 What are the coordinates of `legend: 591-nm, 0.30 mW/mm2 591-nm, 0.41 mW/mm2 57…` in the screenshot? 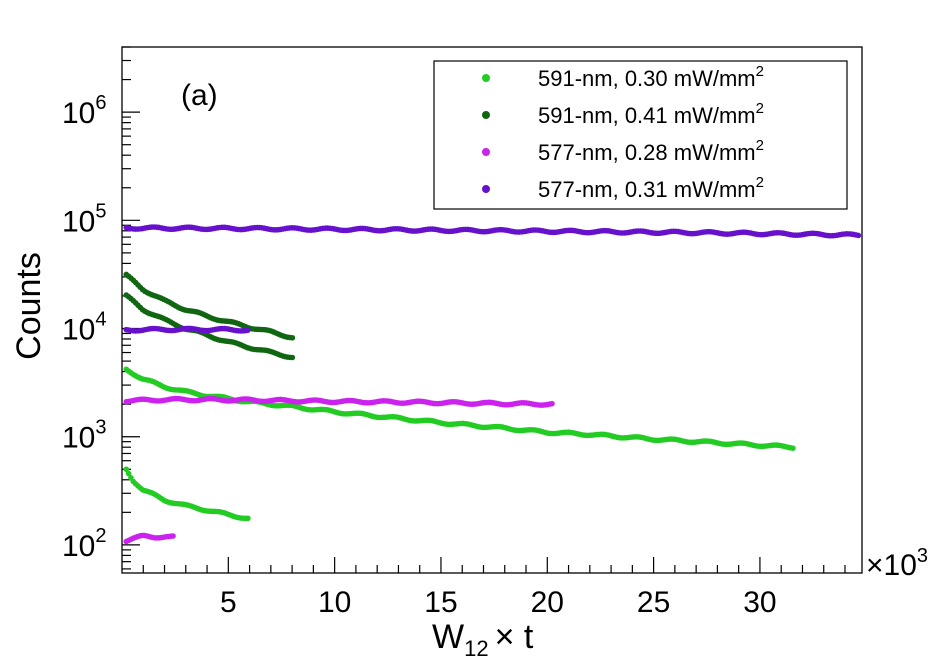 It's located at (640, 135).